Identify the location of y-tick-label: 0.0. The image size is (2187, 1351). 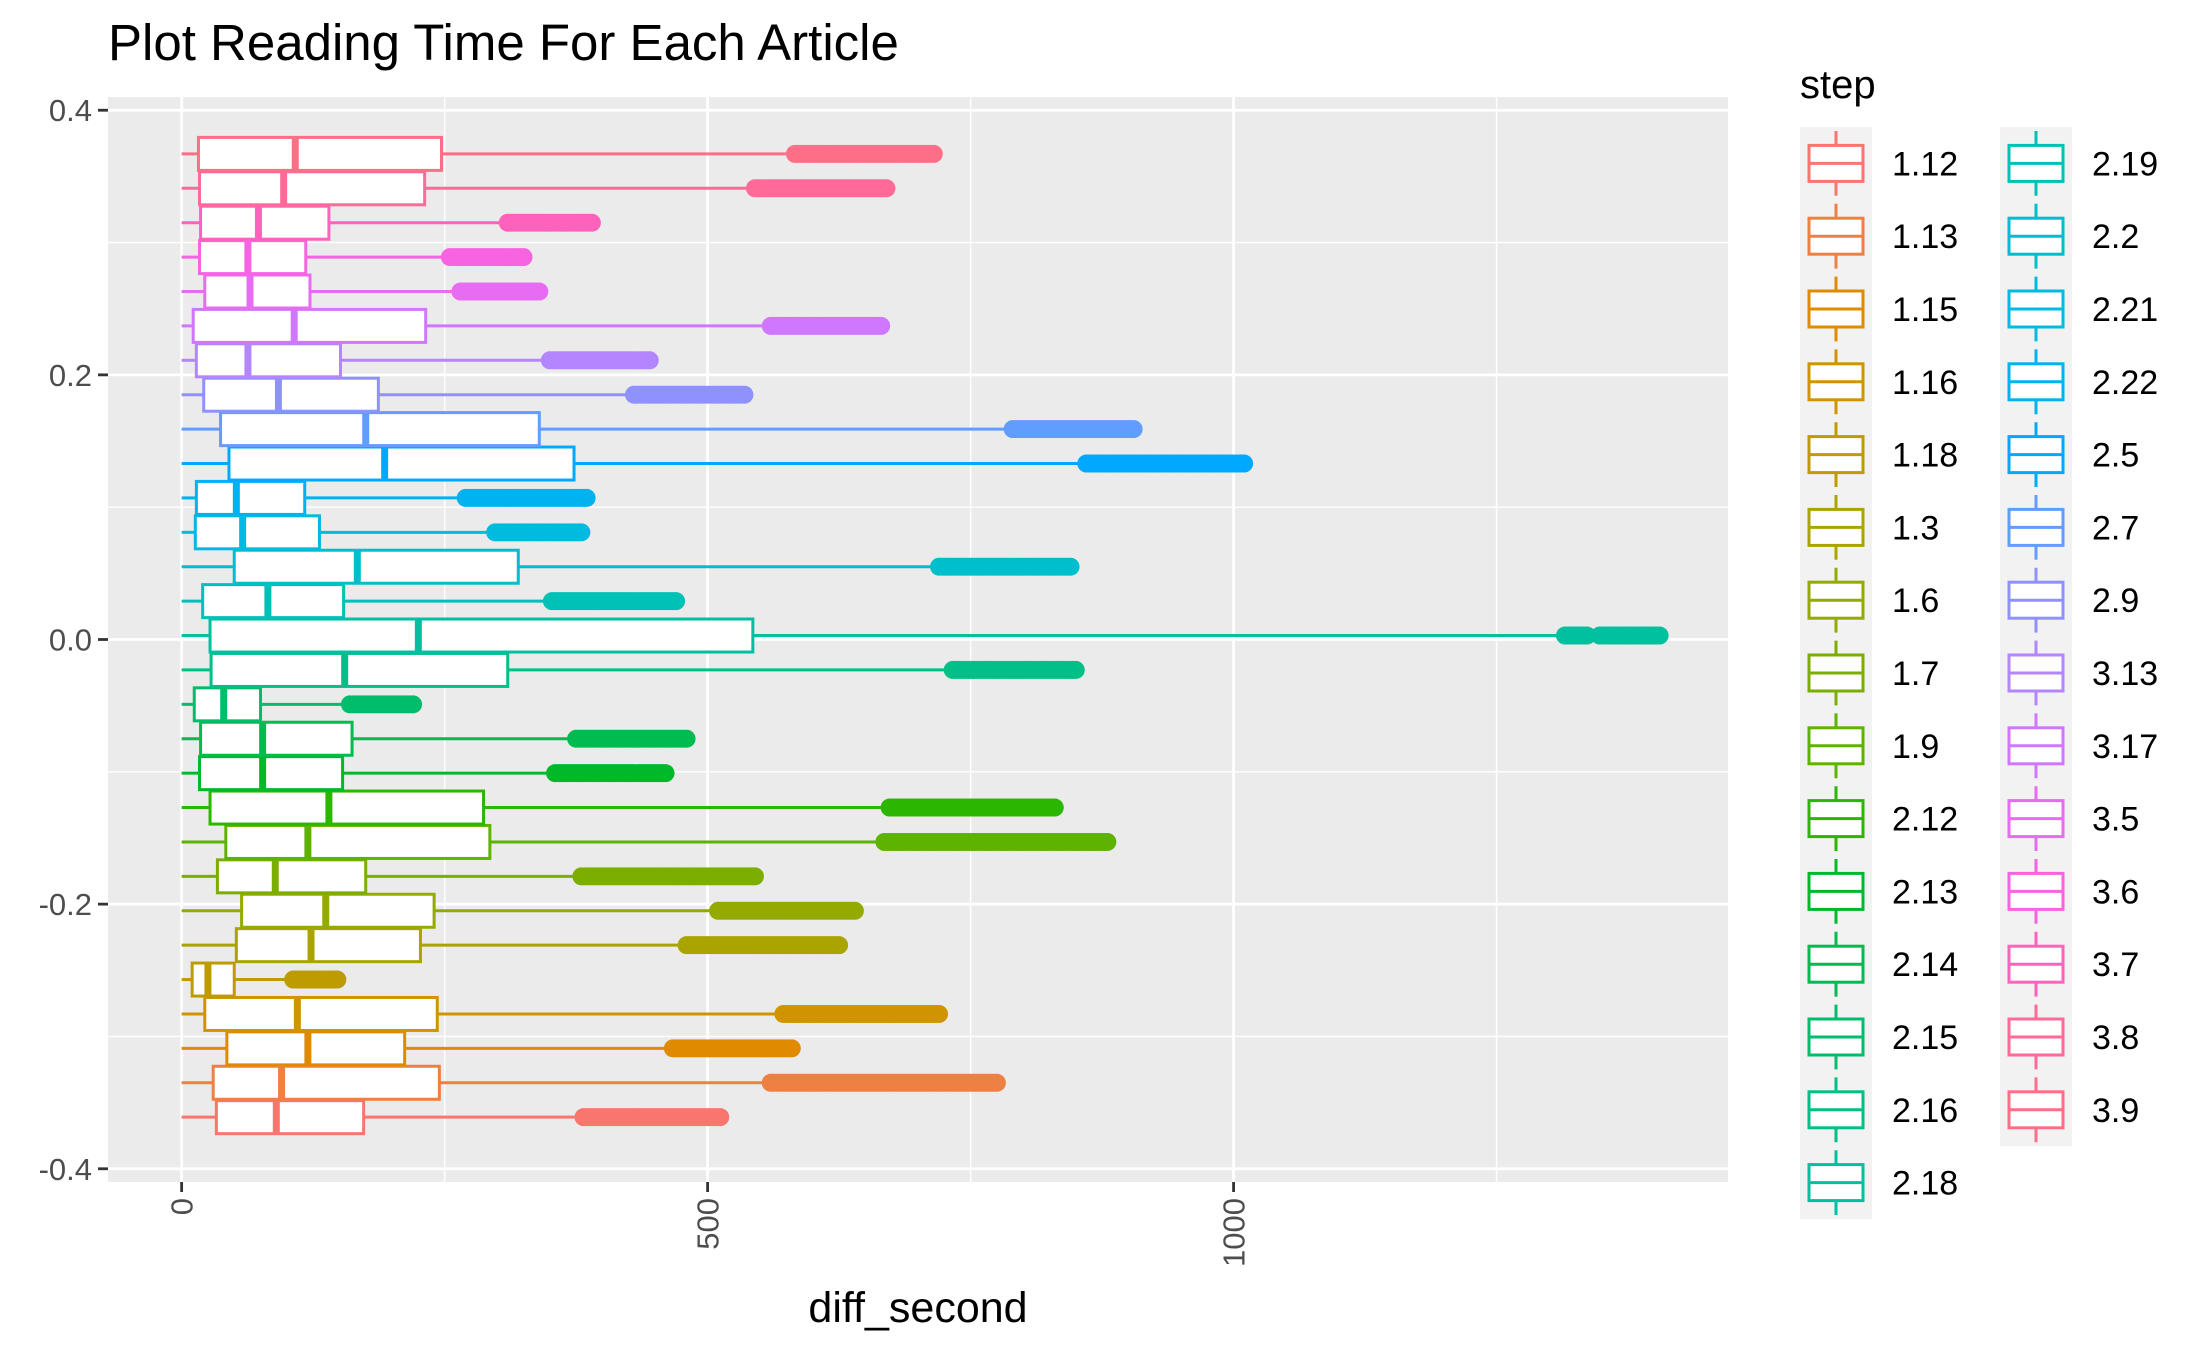
(70, 640).